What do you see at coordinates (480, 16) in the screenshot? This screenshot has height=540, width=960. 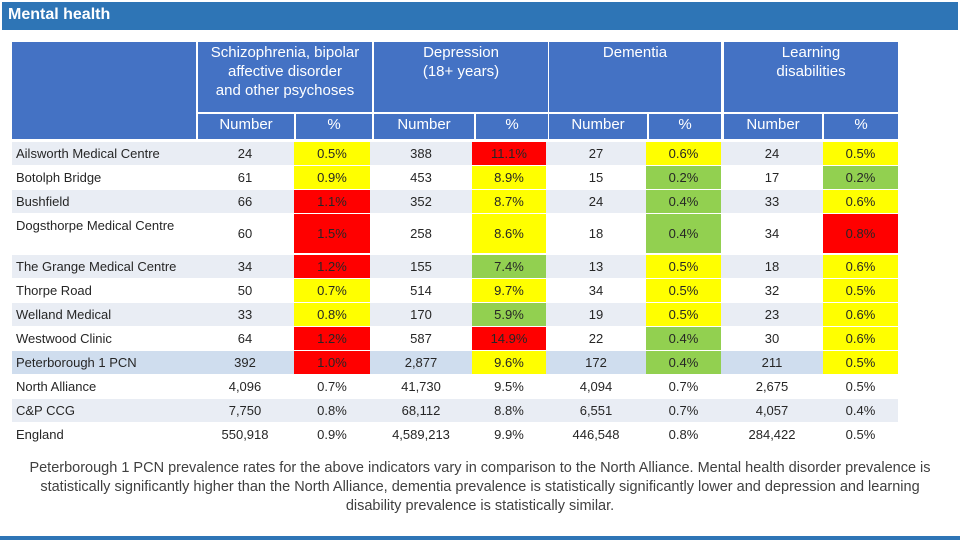 I see `slide-title: Mental health` at bounding box center [480, 16].